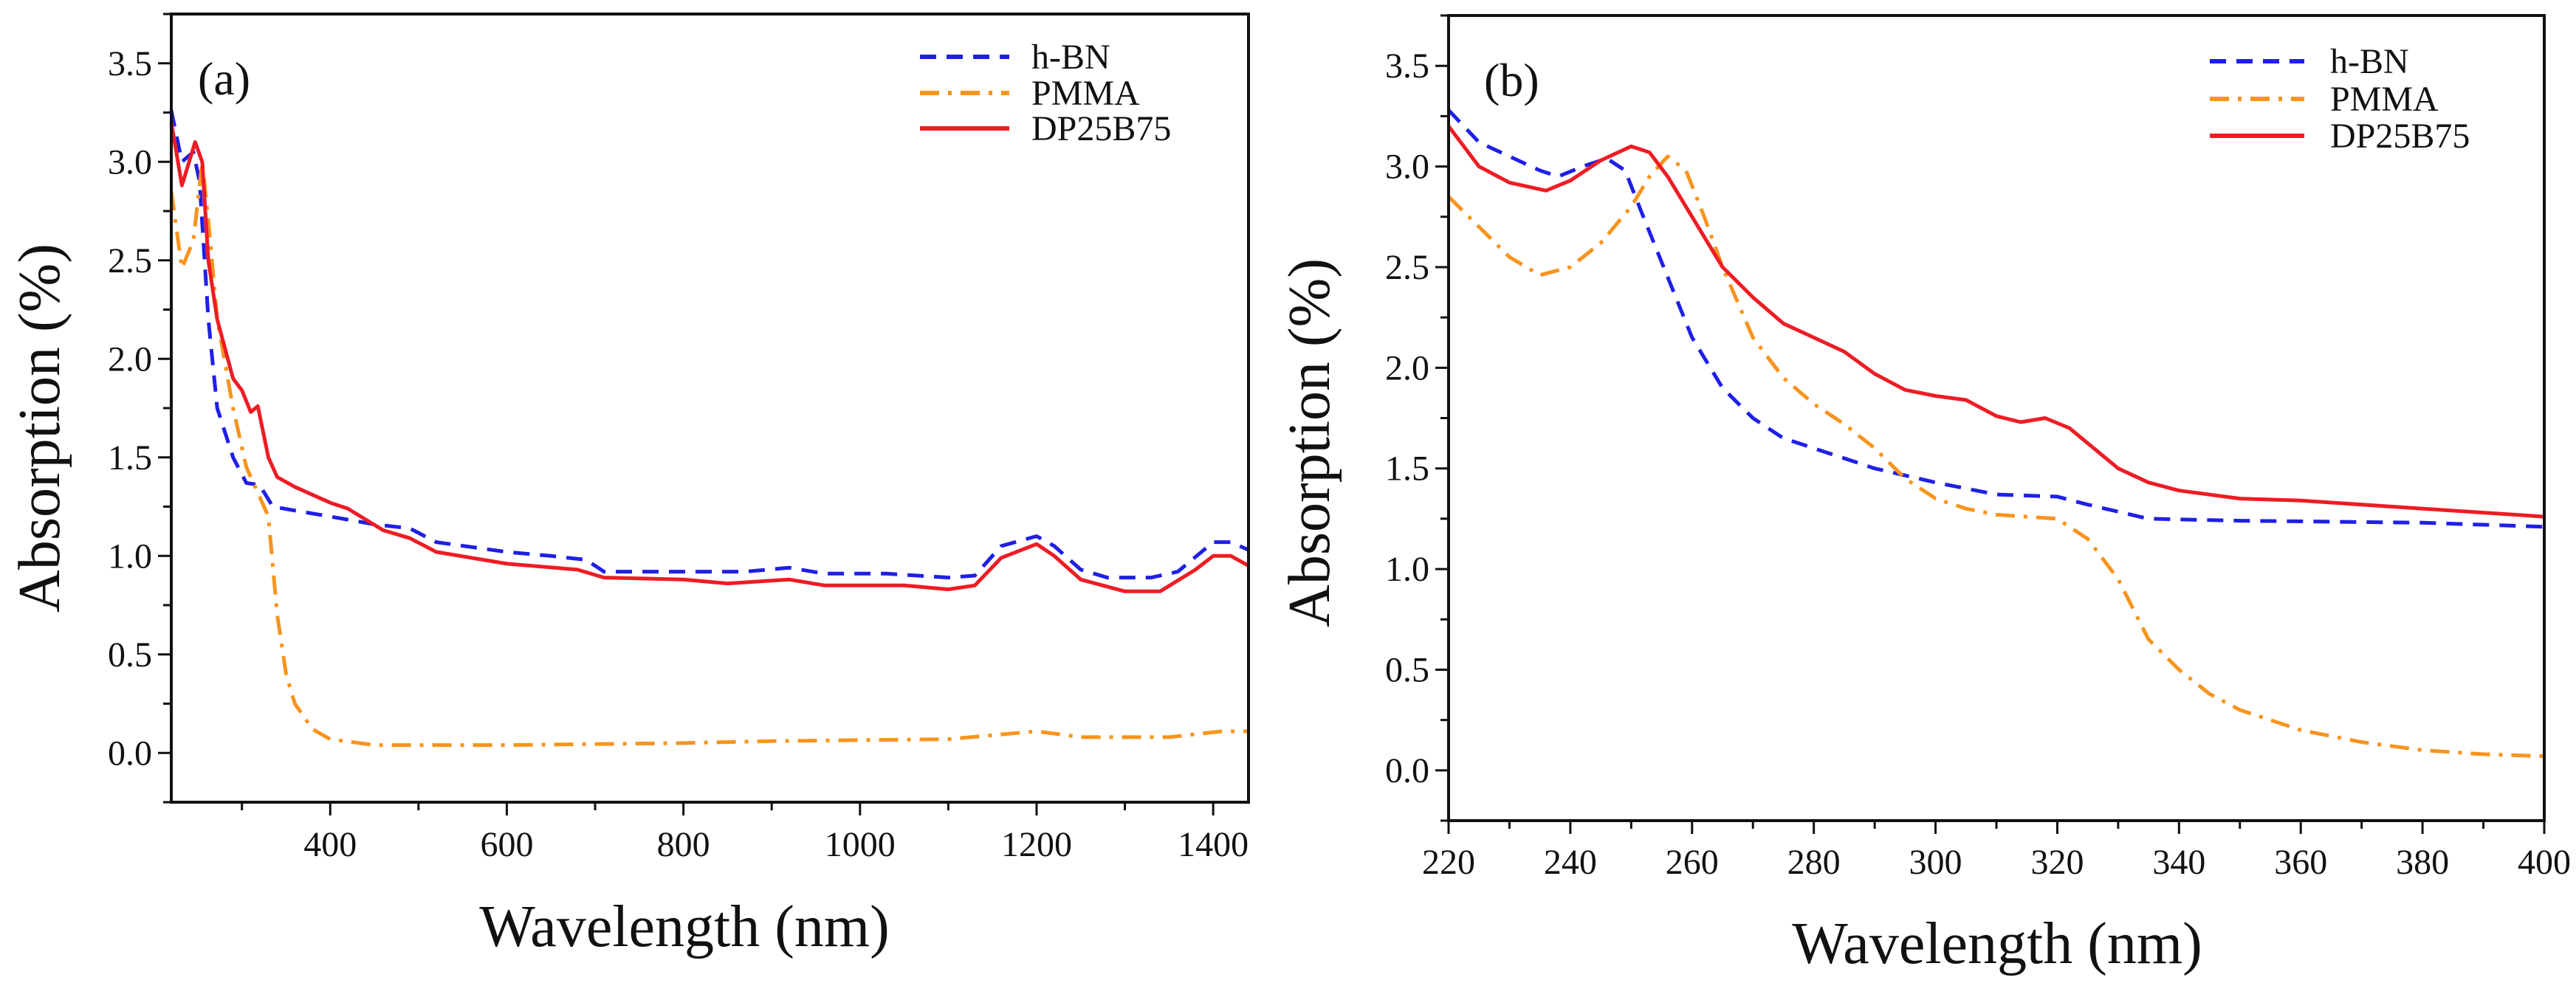 This screenshot has width=2576, height=983. Describe the element at coordinates (1570, 862) in the screenshot. I see `x-tick-label: 240` at that location.